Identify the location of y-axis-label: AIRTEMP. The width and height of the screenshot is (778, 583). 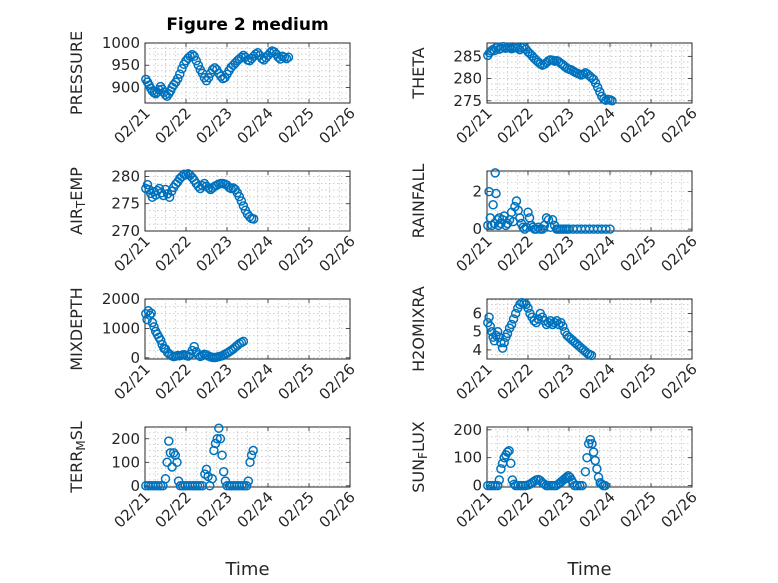
(77, 201).